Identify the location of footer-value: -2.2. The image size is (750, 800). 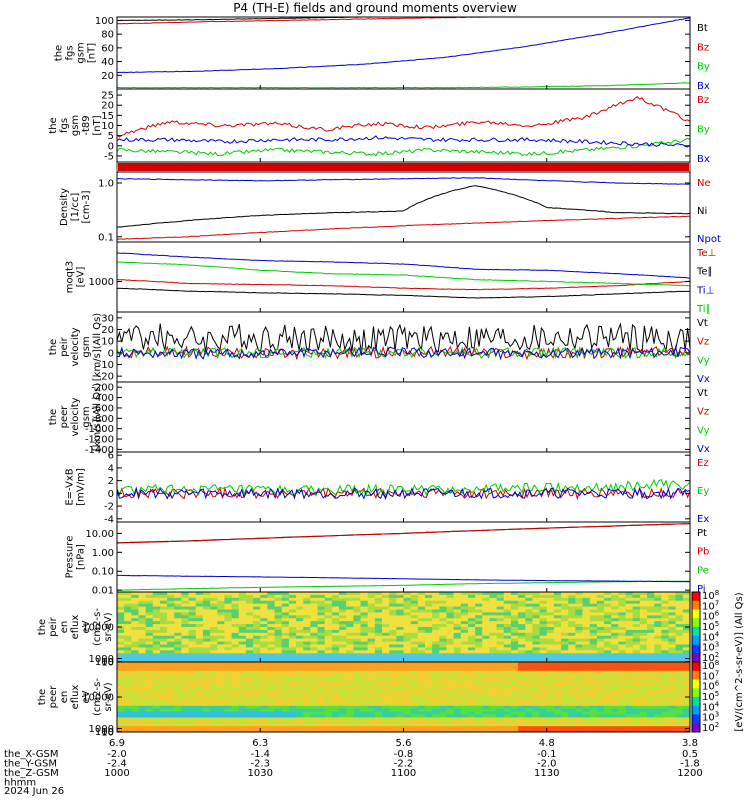
(404, 764).